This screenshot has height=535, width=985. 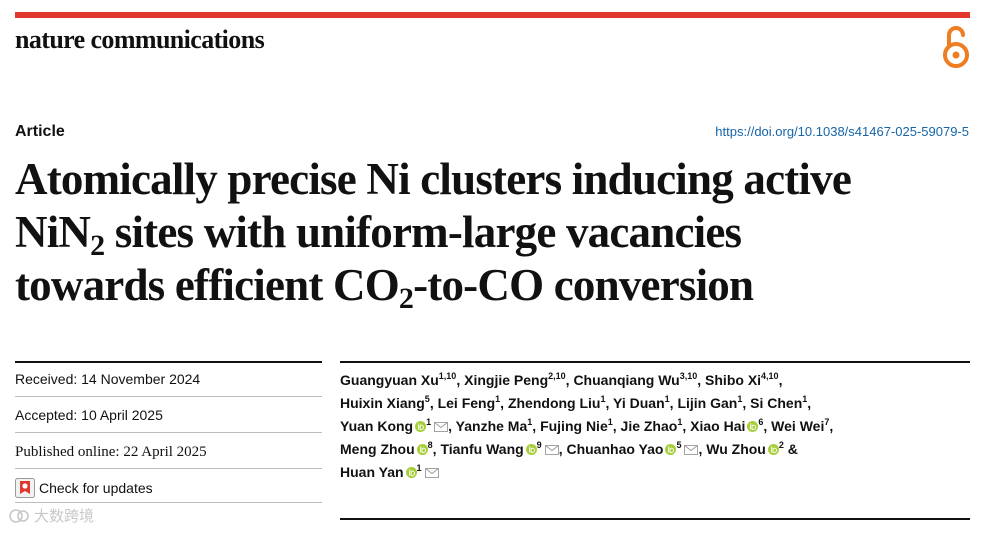 I want to click on author-entry: Guangyuan Xu1,10,, so click(x=402, y=380).